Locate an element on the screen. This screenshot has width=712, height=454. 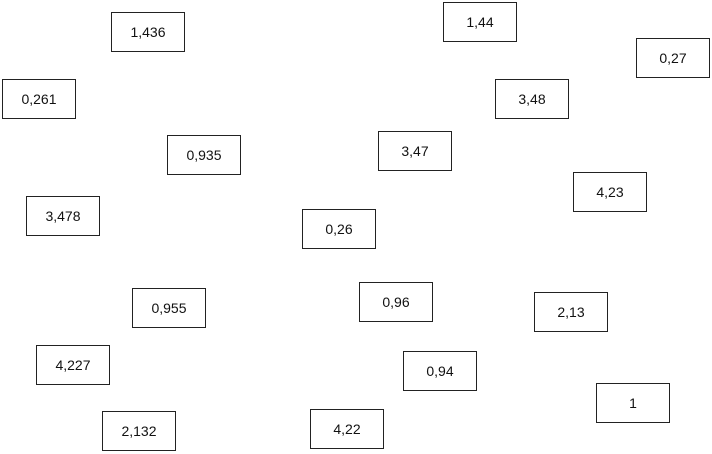
number-box: 4,22 is located at coordinates (347, 429).